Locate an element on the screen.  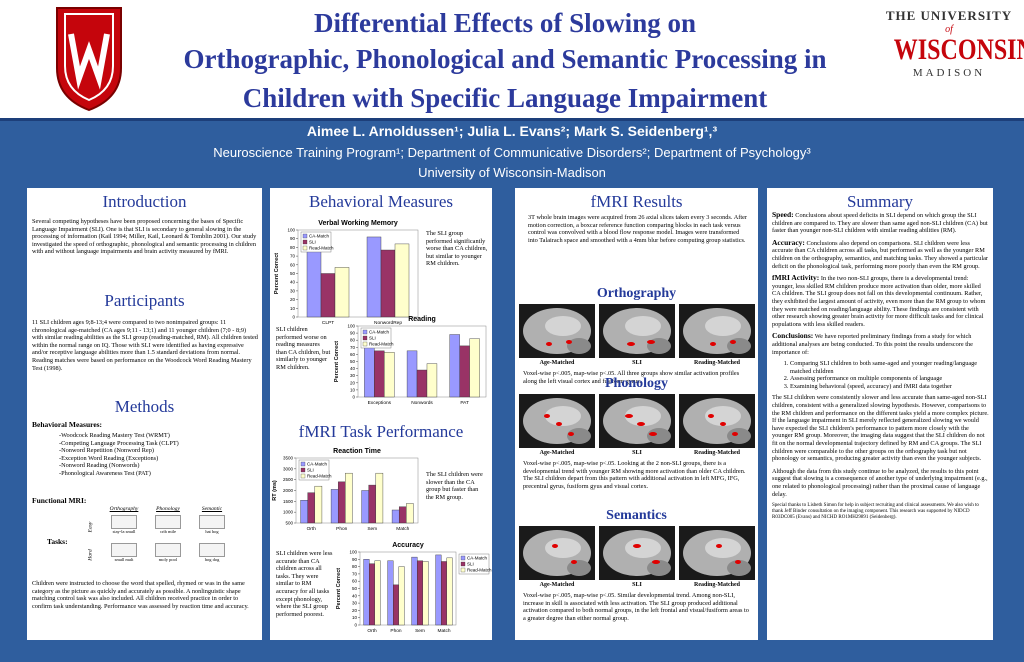
x-tick-label: CLPT is located at coordinates (328, 323).